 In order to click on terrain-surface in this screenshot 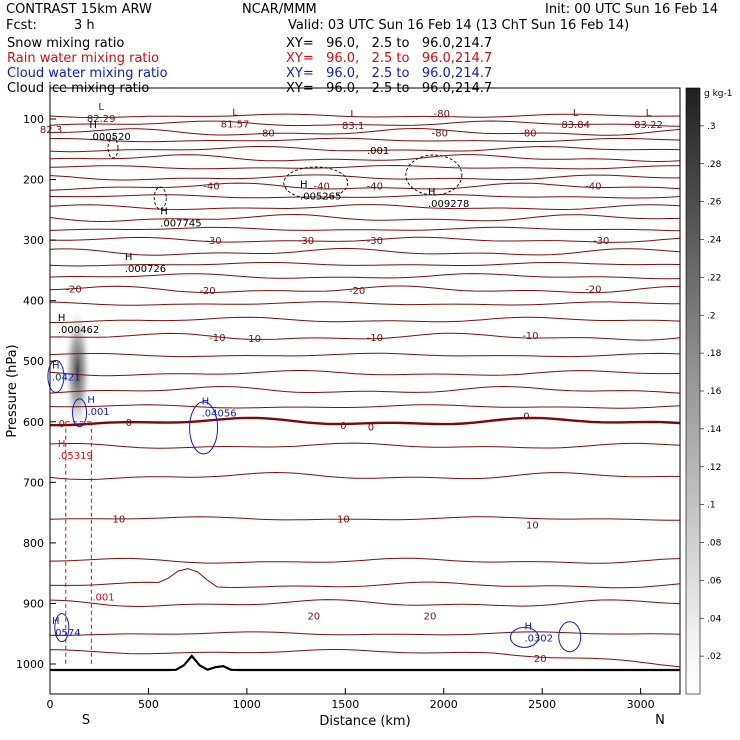, I will do `click(365, 663)`.